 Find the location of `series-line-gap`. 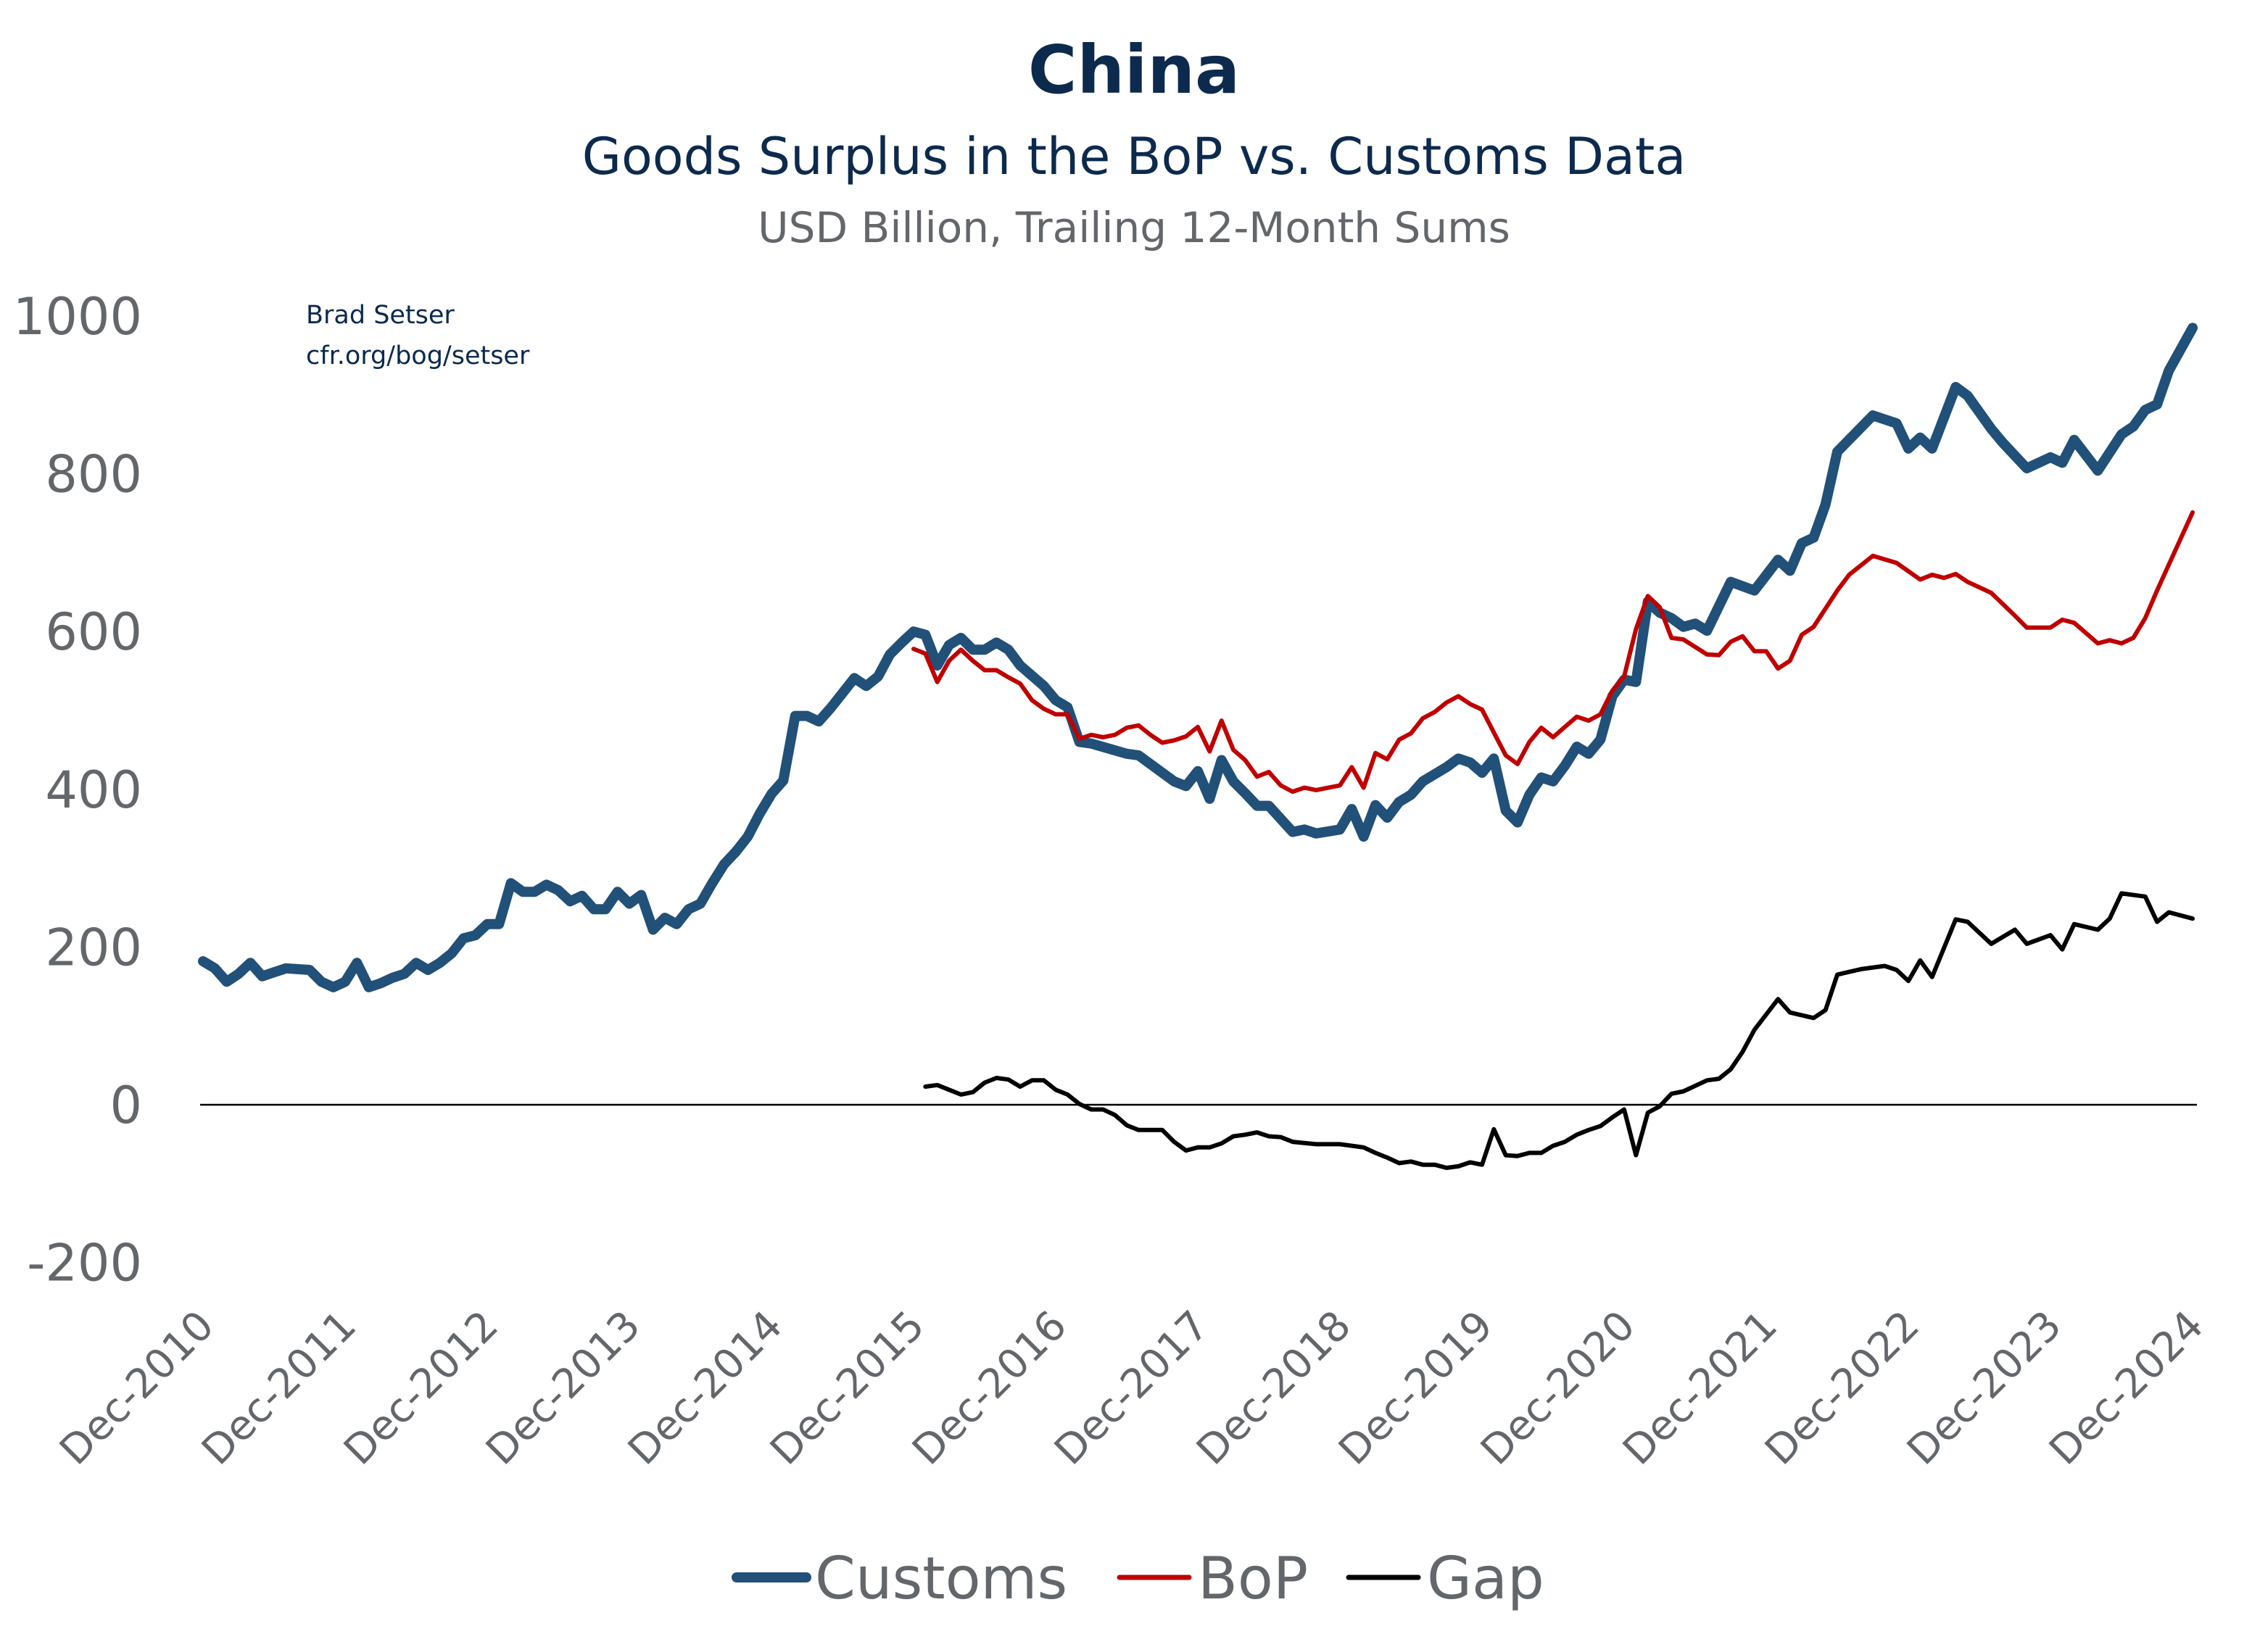

series-line-gap is located at coordinates (1559, 1030).